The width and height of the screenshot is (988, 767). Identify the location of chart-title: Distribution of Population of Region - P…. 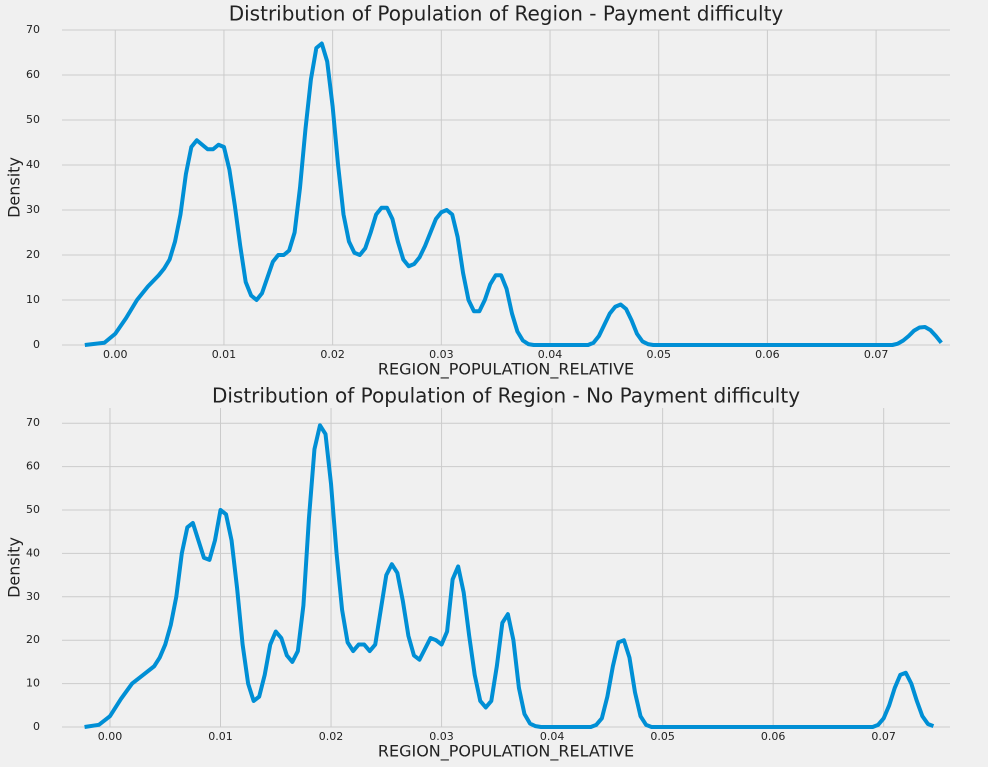
(506, 14).